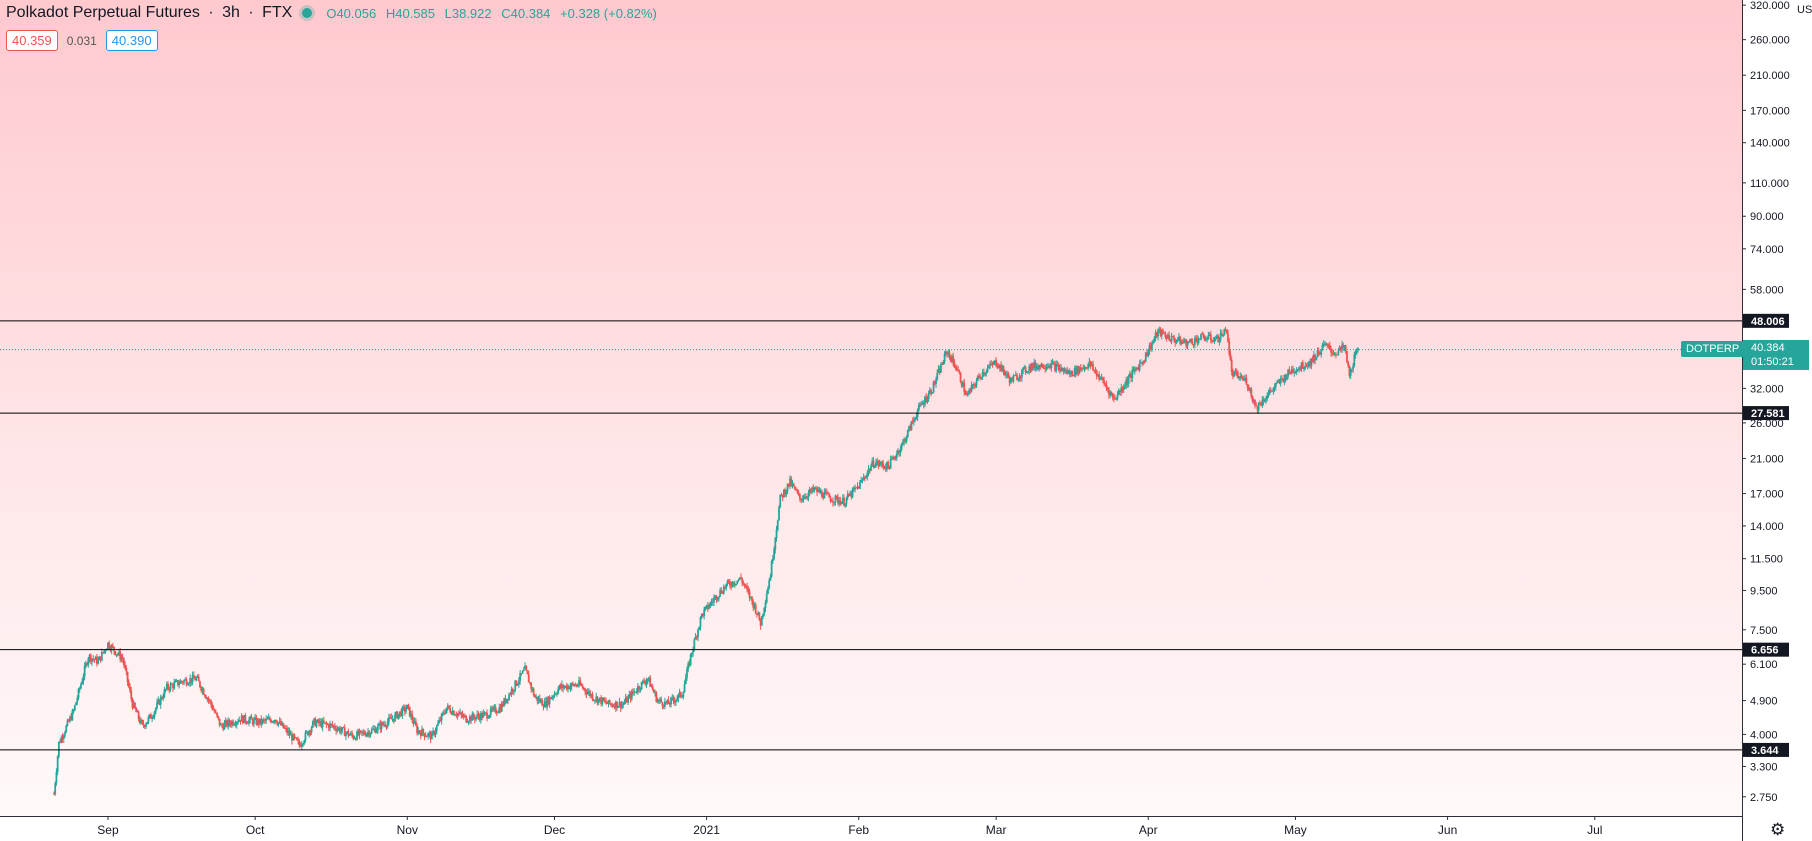 The height and width of the screenshot is (841, 1812). I want to click on sell-button: 40.359, so click(32, 40).